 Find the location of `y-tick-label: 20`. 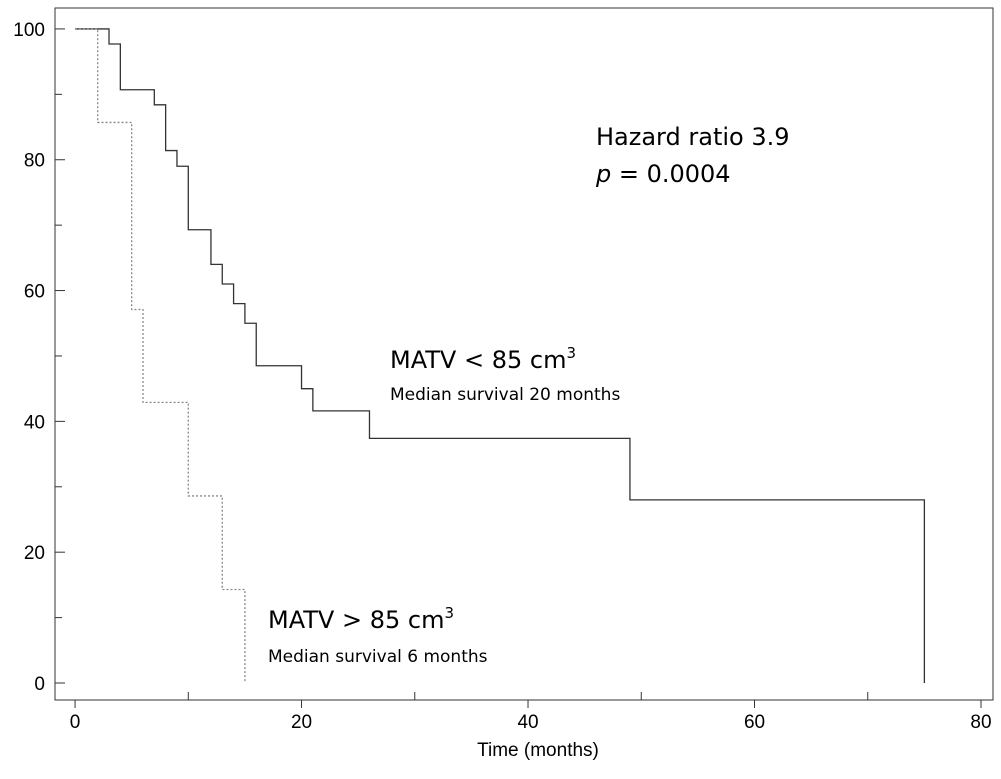

y-tick-label: 20 is located at coordinates (34, 553).